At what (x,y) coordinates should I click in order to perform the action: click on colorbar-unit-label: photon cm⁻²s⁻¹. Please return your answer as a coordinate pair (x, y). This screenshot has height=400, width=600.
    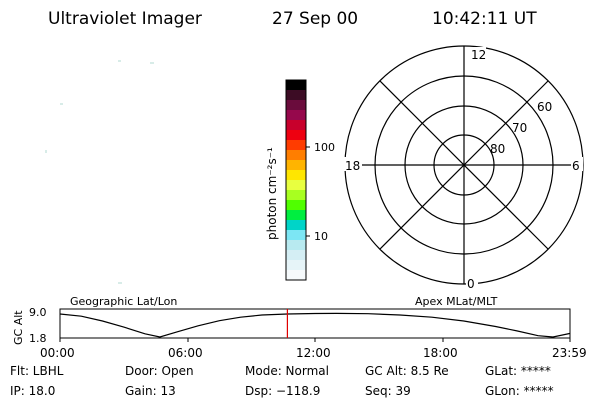
    Looking at the image, I should click on (272, 193).